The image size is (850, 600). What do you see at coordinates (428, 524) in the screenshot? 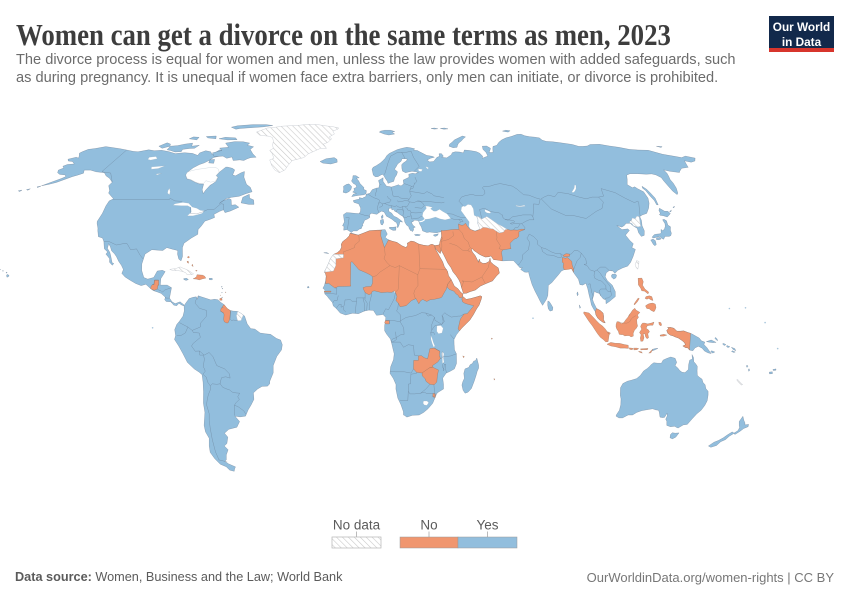
I see `svg-text: No` at bounding box center [428, 524].